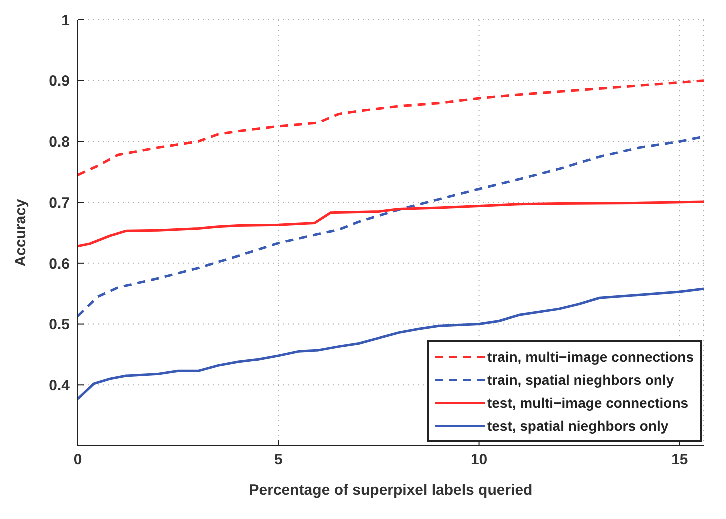 This screenshot has height=519, width=726. Describe the element at coordinates (78, 460) in the screenshot. I see `x-tick-label: 0` at that location.